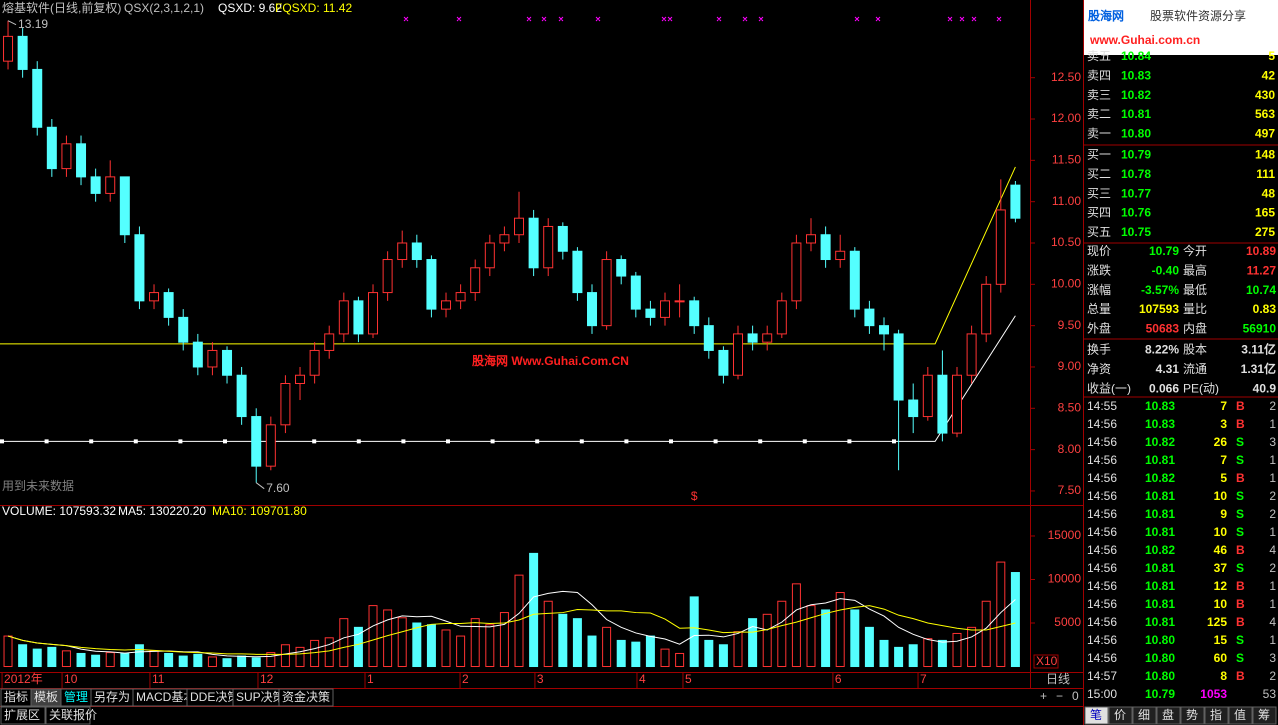 This screenshot has height=725, width=1278. I want to click on side-tab-label: 价, so click(1120, 715).